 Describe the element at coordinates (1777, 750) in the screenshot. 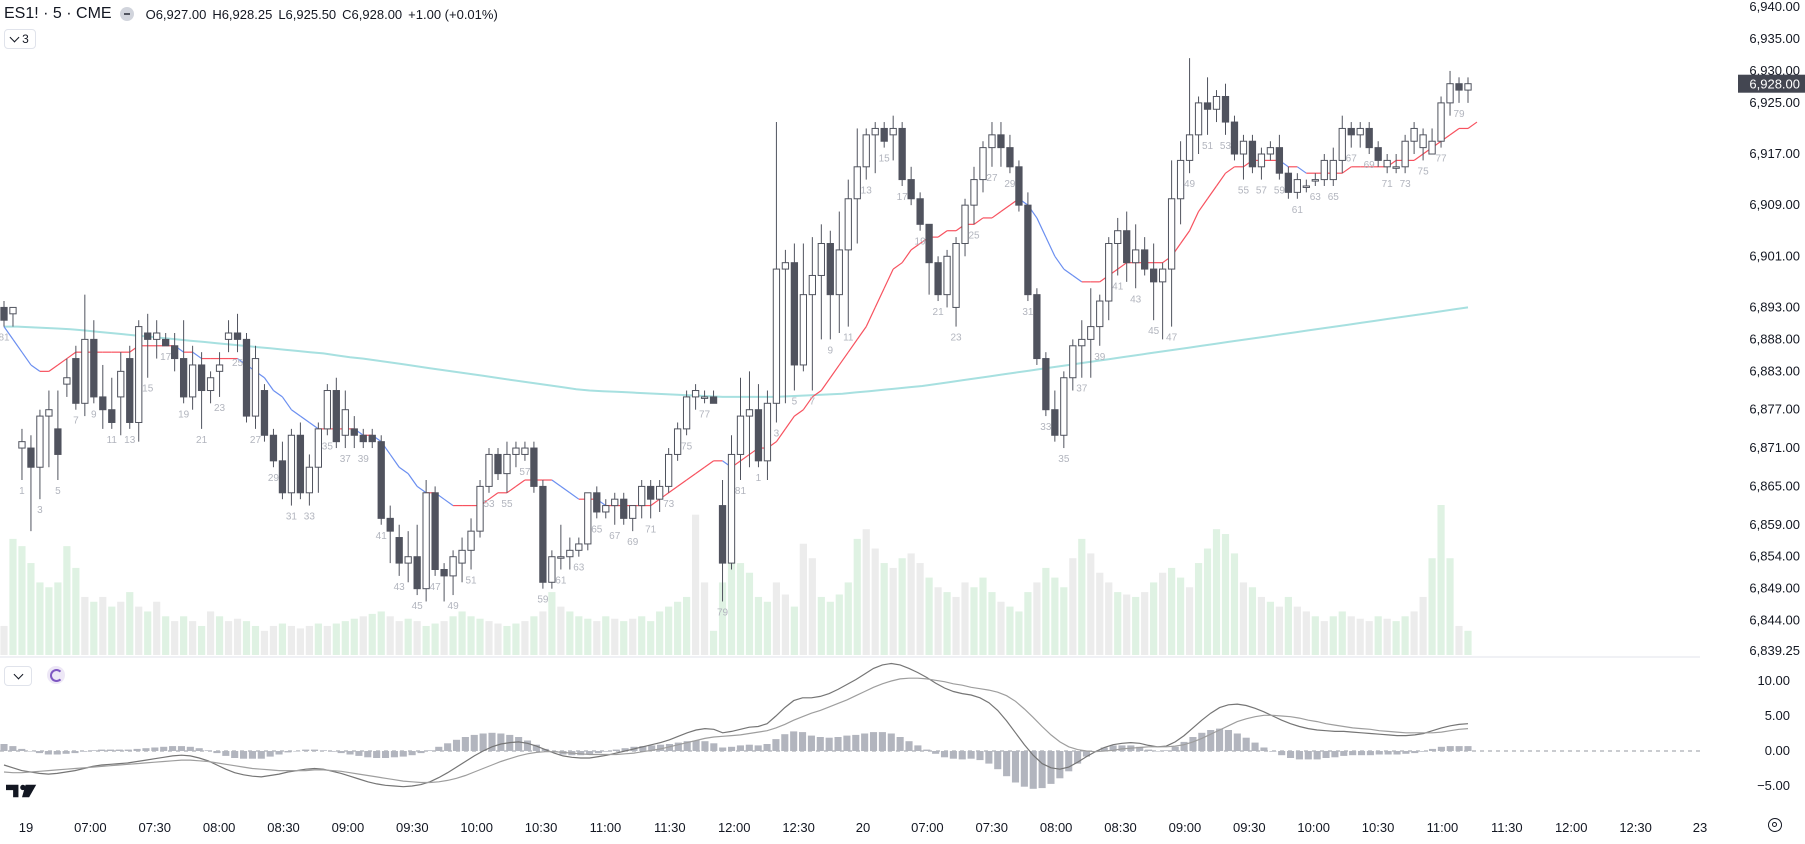

I see `macd-tick-label: 0.00` at that location.